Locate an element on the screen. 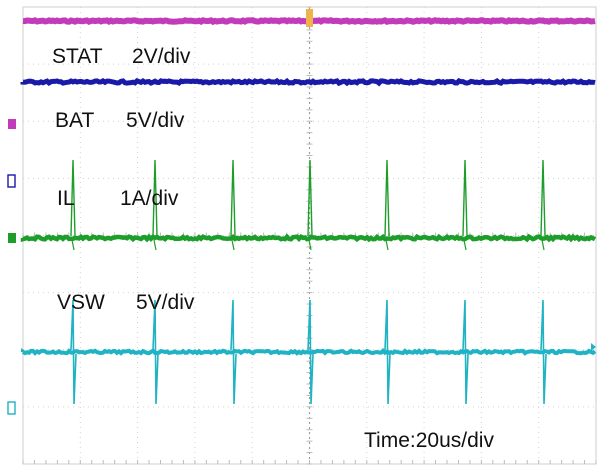 Image resolution: width=607 pixels, height=473 pixels. vsw-label: VSW is located at coordinates (81, 302).